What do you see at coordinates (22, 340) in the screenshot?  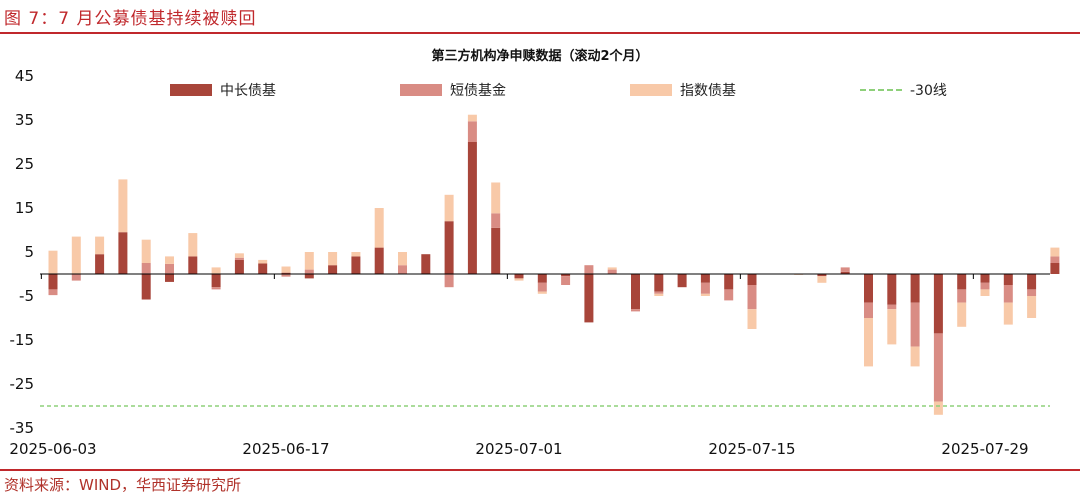 I see `y-tick-label: -15` at bounding box center [22, 340].